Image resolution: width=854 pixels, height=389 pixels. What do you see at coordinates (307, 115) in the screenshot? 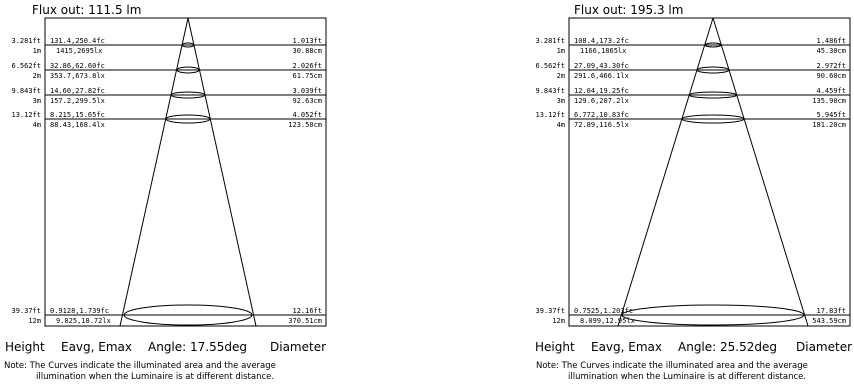
I see `diameter-ft-value: 4.052ft` at bounding box center [307, 115].